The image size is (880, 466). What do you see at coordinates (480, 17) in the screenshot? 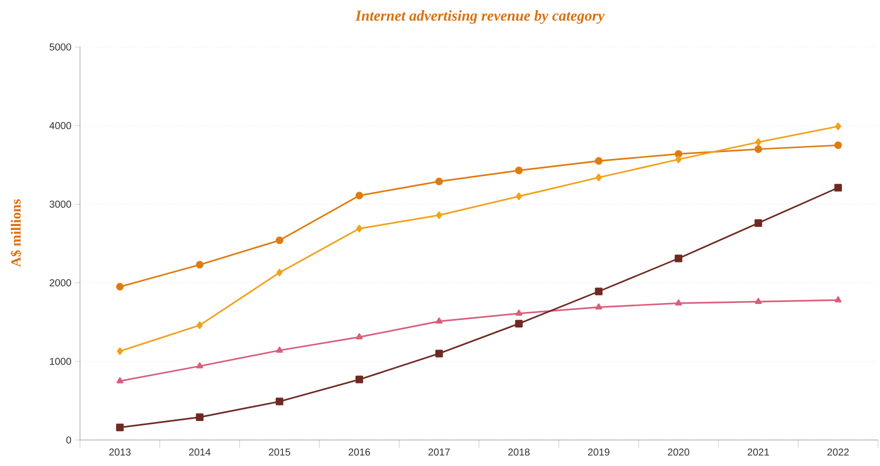
I see `chart-title: Internet advertising revenue by category` at bounding box center [480, 17].